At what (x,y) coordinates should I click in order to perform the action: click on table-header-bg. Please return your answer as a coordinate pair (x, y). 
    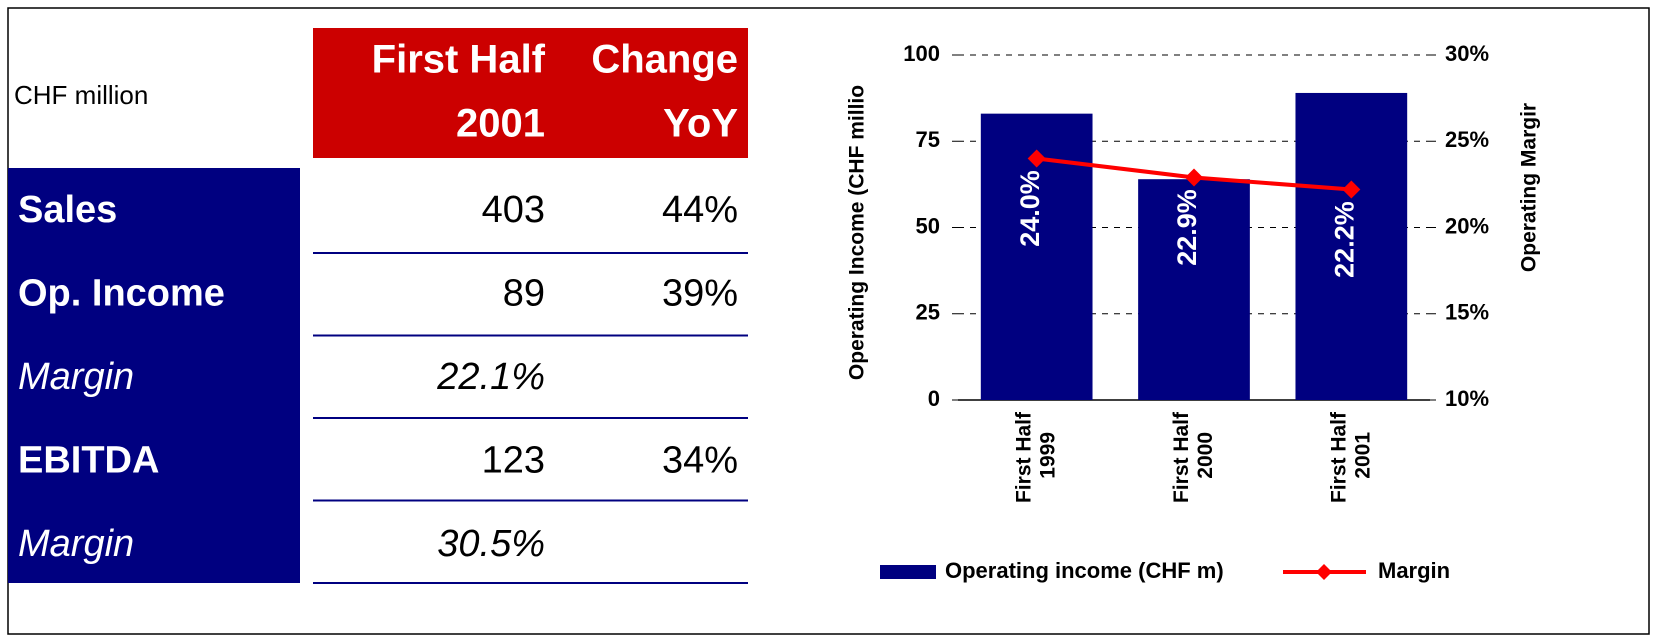
    Looking at the image, I should click on (530, 93).